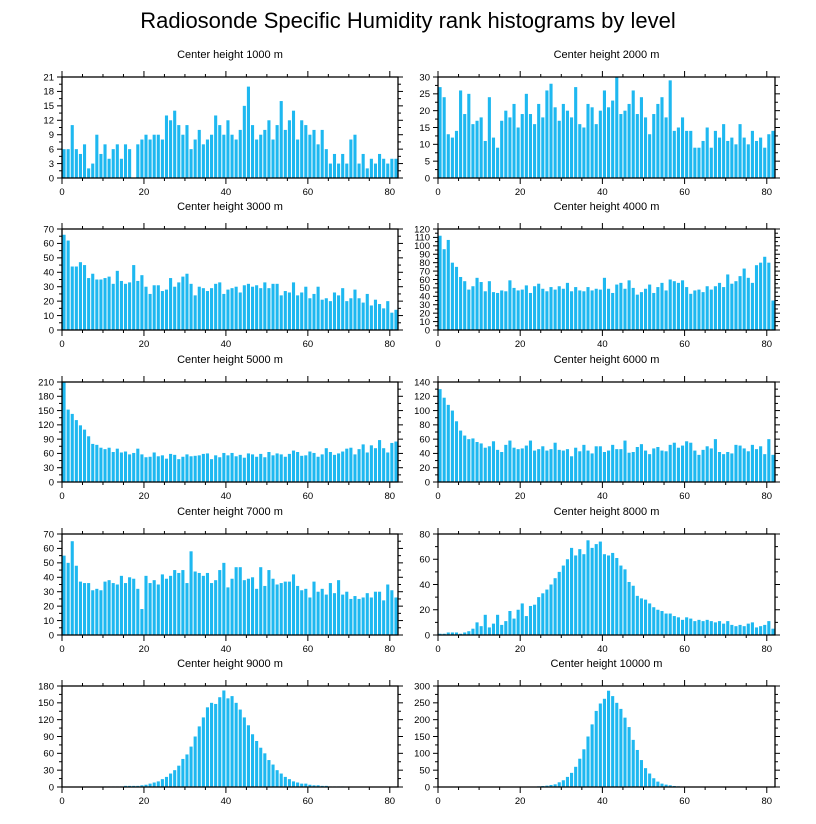  I want to click on y-tick-label: 110, so click(422, 238).